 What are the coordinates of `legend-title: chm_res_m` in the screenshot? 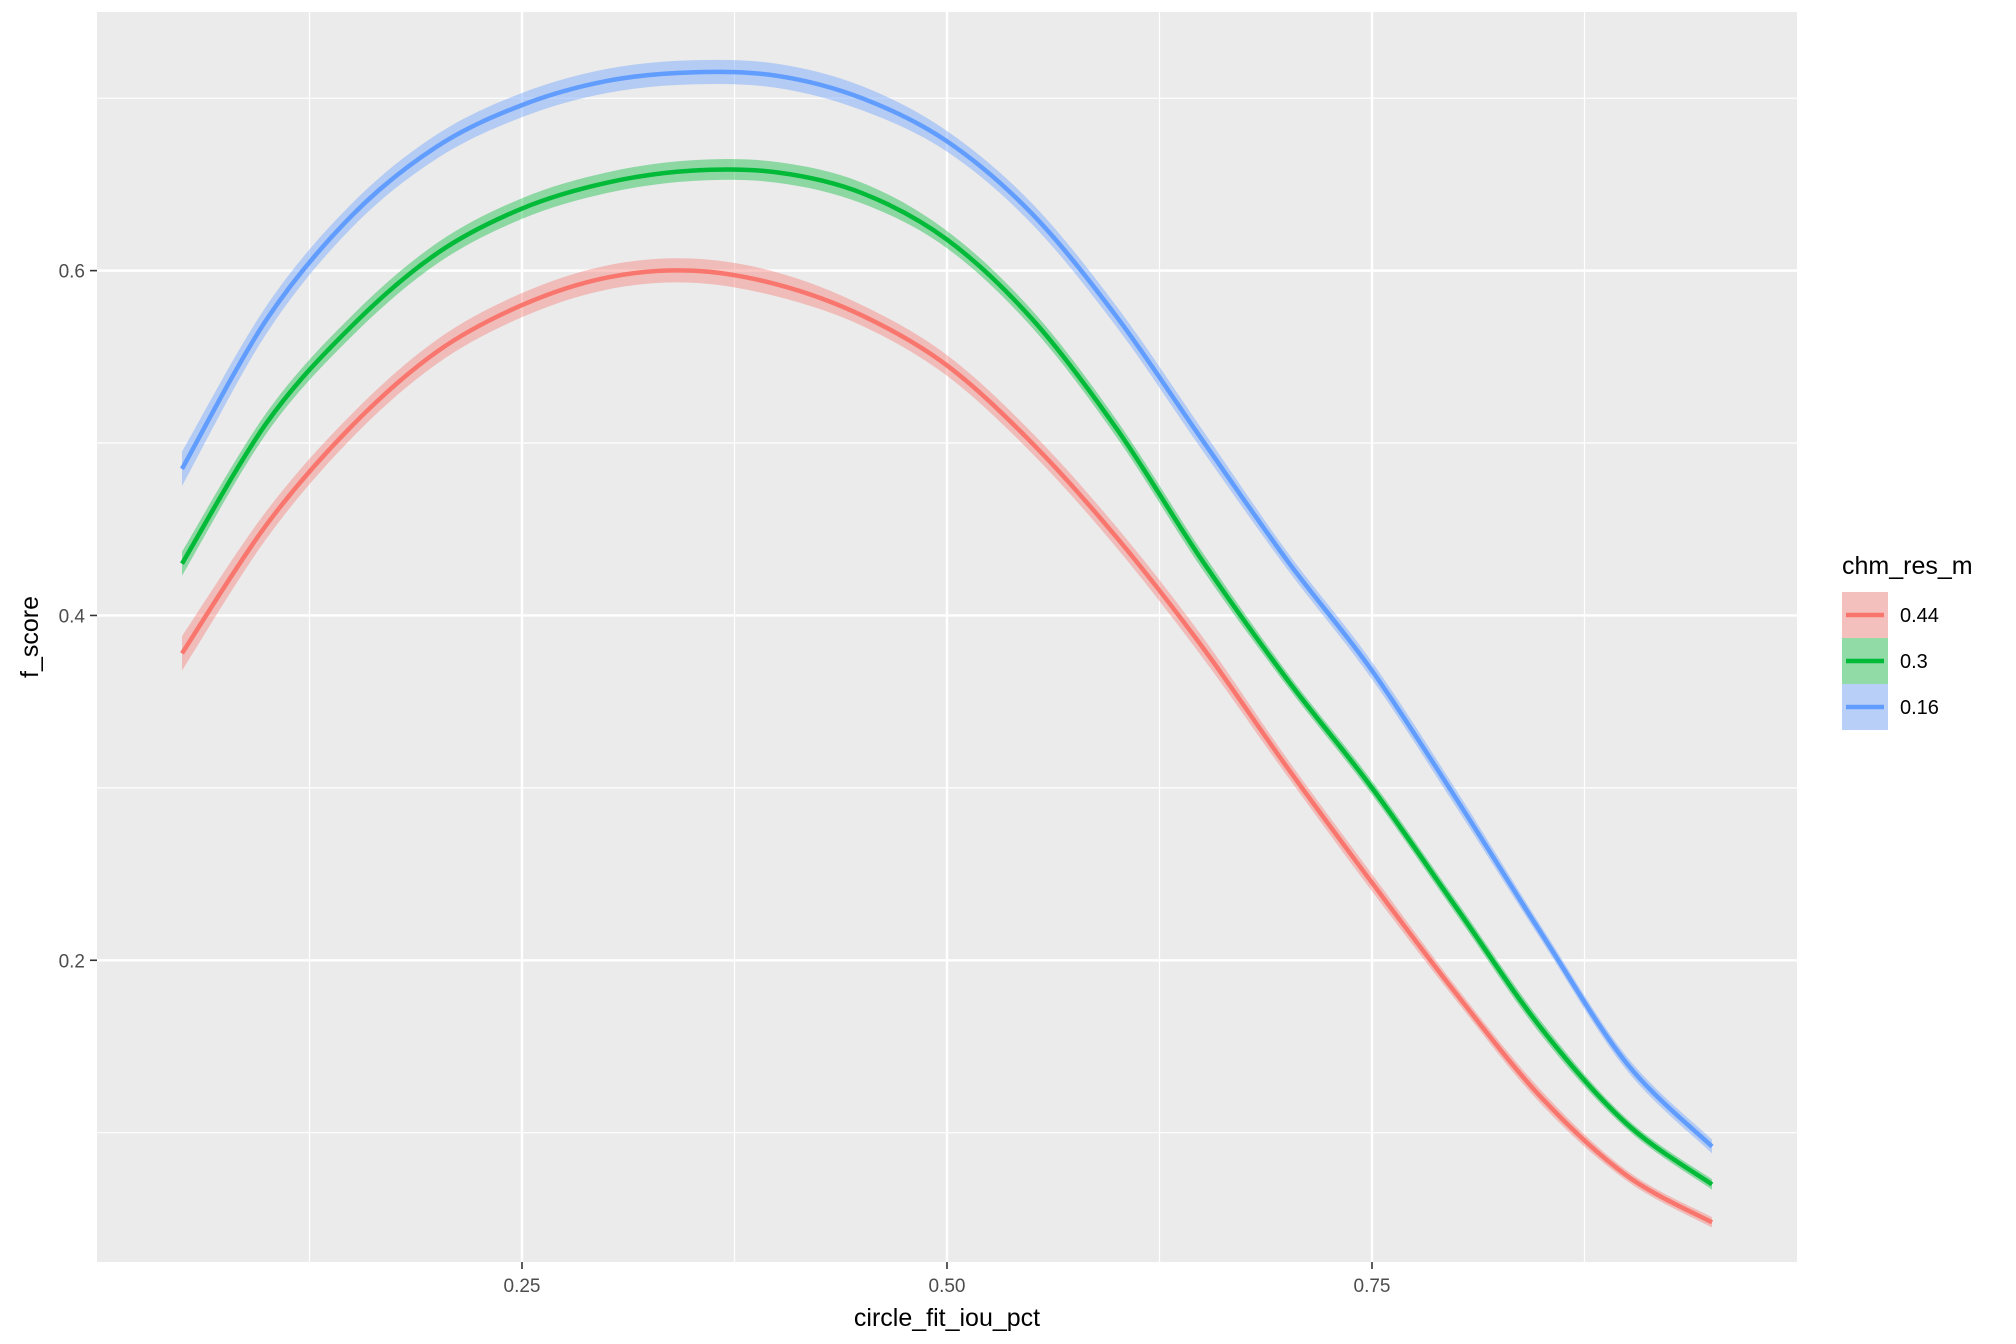 It's located at (1907, 566).